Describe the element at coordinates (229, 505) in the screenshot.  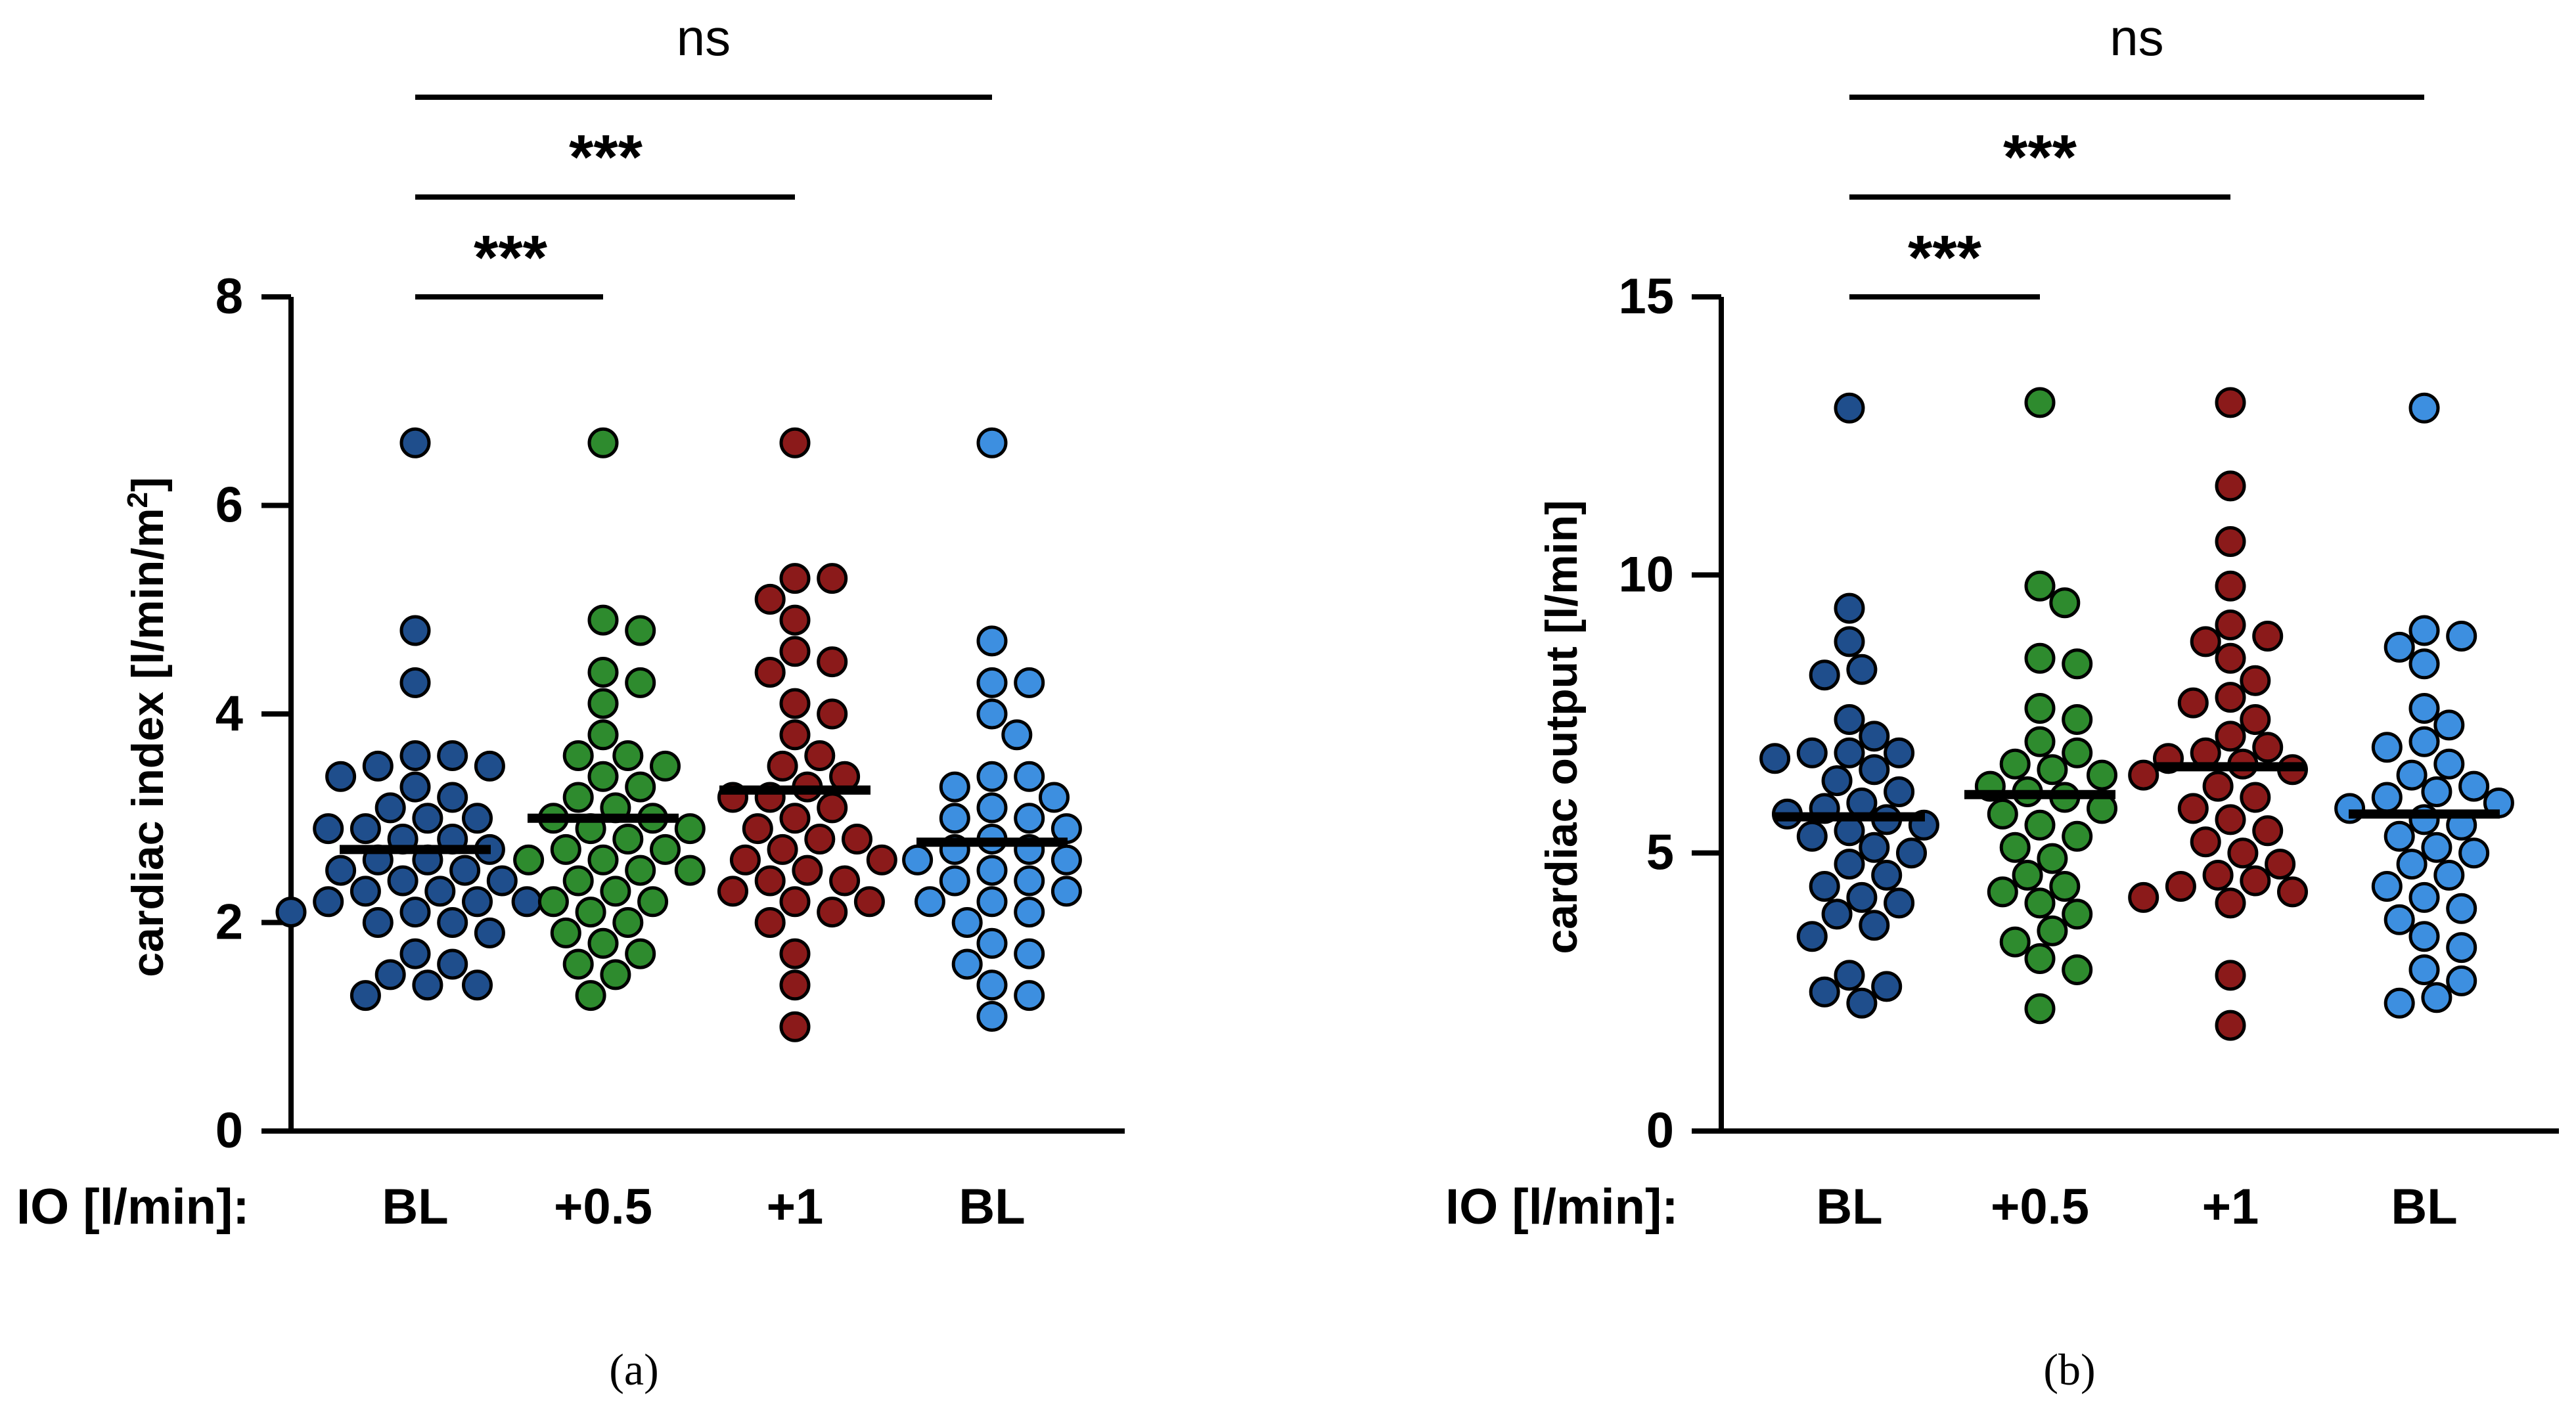
I see `y-tick-label: 6` at that location.